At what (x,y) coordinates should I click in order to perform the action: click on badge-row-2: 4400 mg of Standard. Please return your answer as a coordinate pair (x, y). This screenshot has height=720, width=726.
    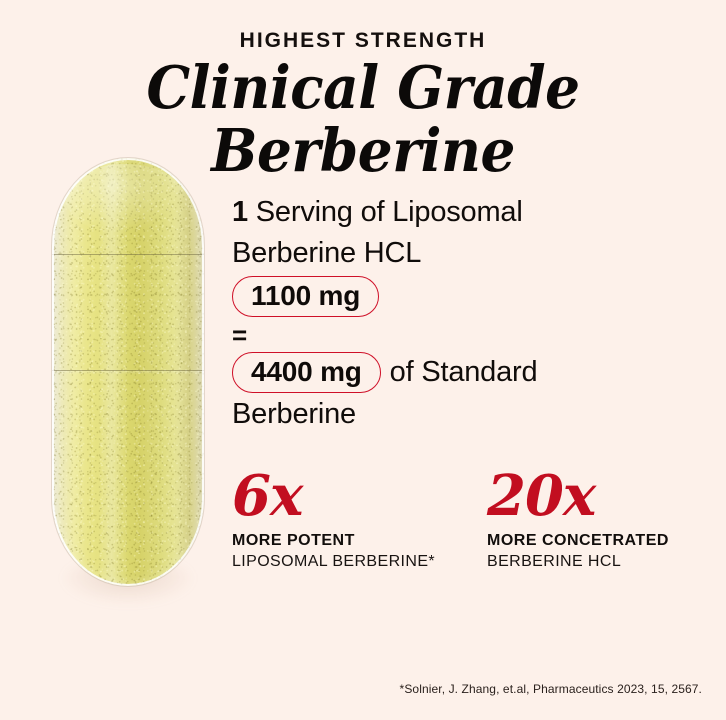
    Looking at the image, I should click on (467, 372).